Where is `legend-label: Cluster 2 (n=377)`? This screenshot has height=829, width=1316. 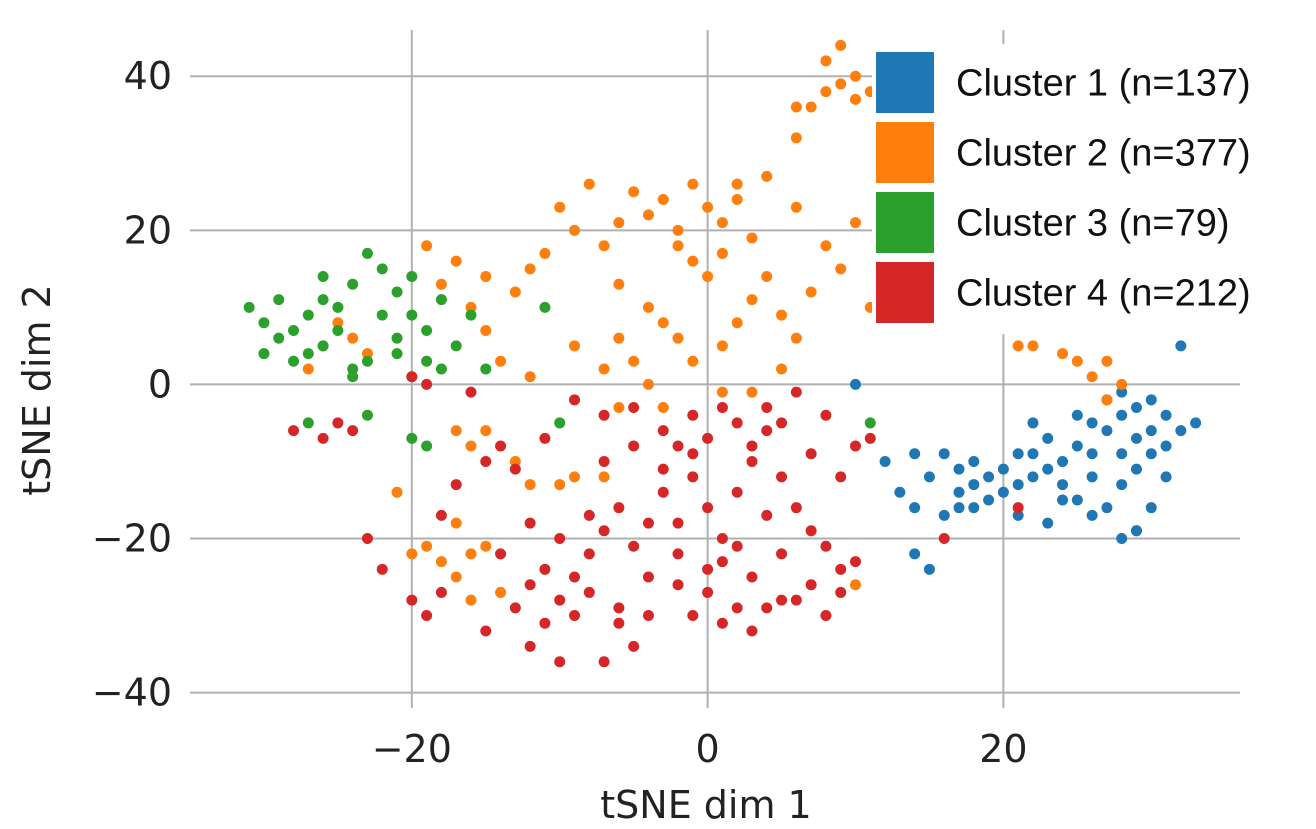 legend-label: Cluster 2 (n=377) is located at coordinates (1103, 154).